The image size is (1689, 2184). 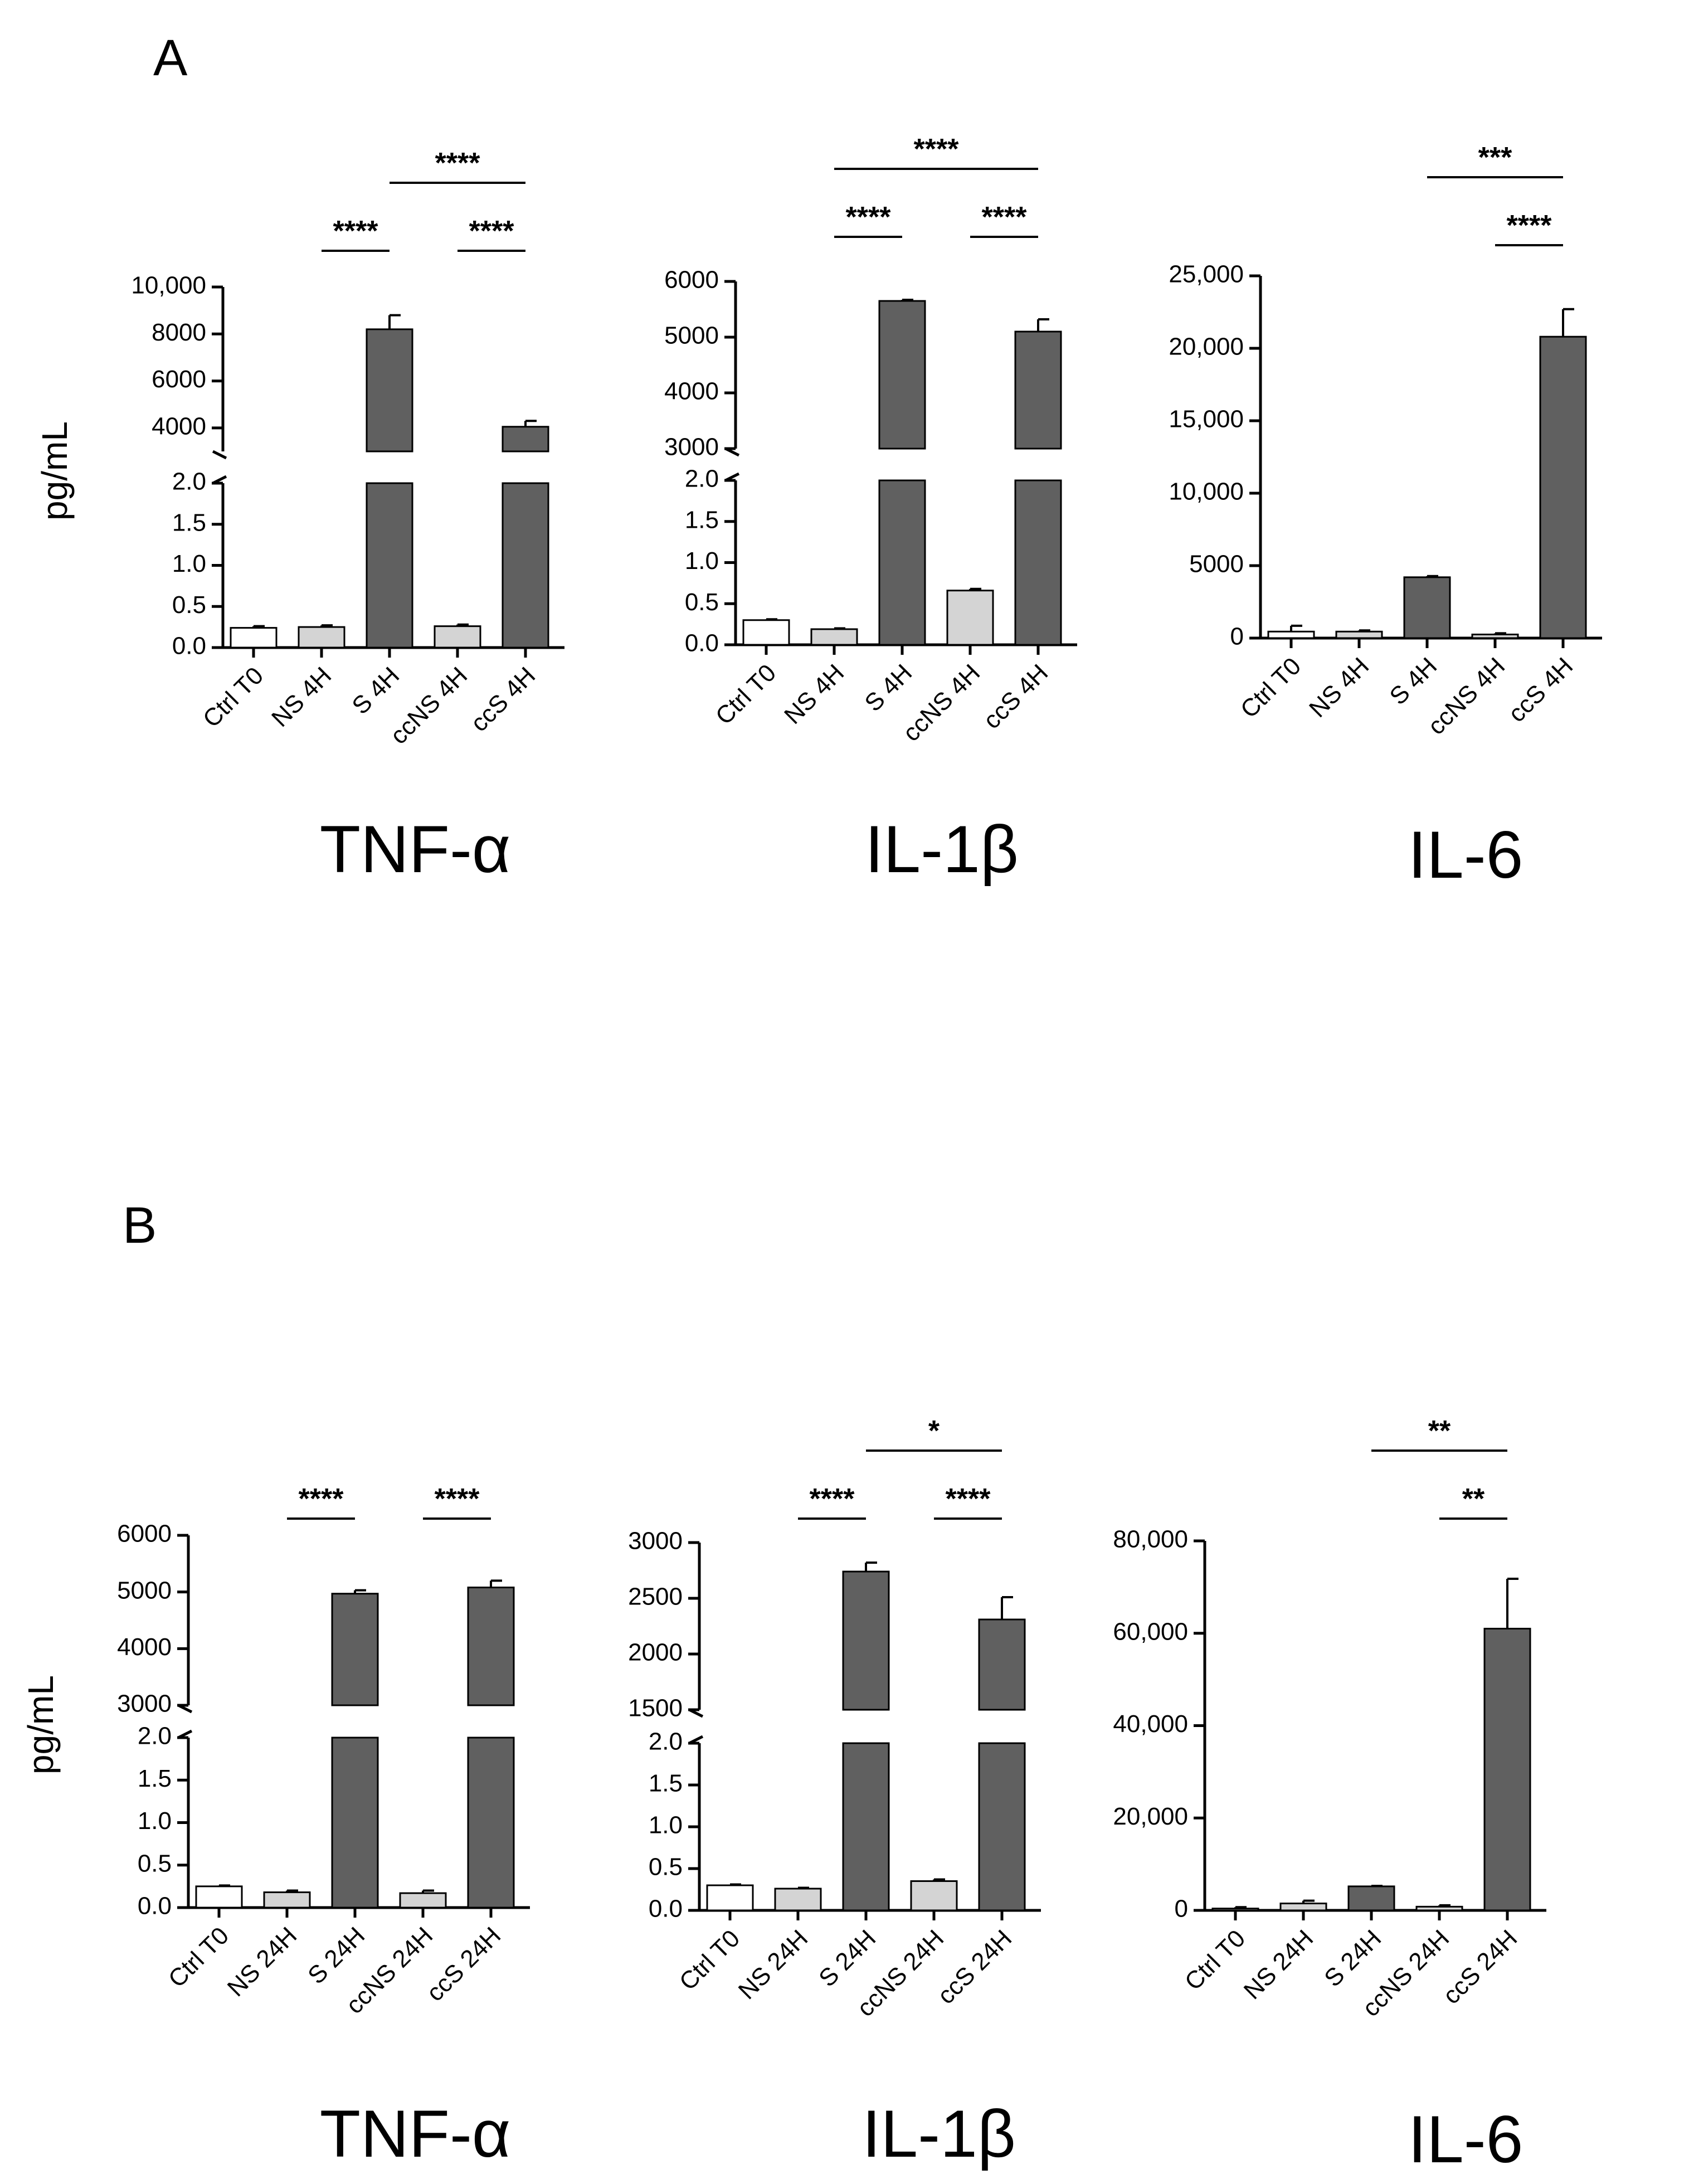 What do you see at coordinates (1413, 682) in the screenshot?
I see `x-tick-label: S 4H` at bounding box center [1413, 682].